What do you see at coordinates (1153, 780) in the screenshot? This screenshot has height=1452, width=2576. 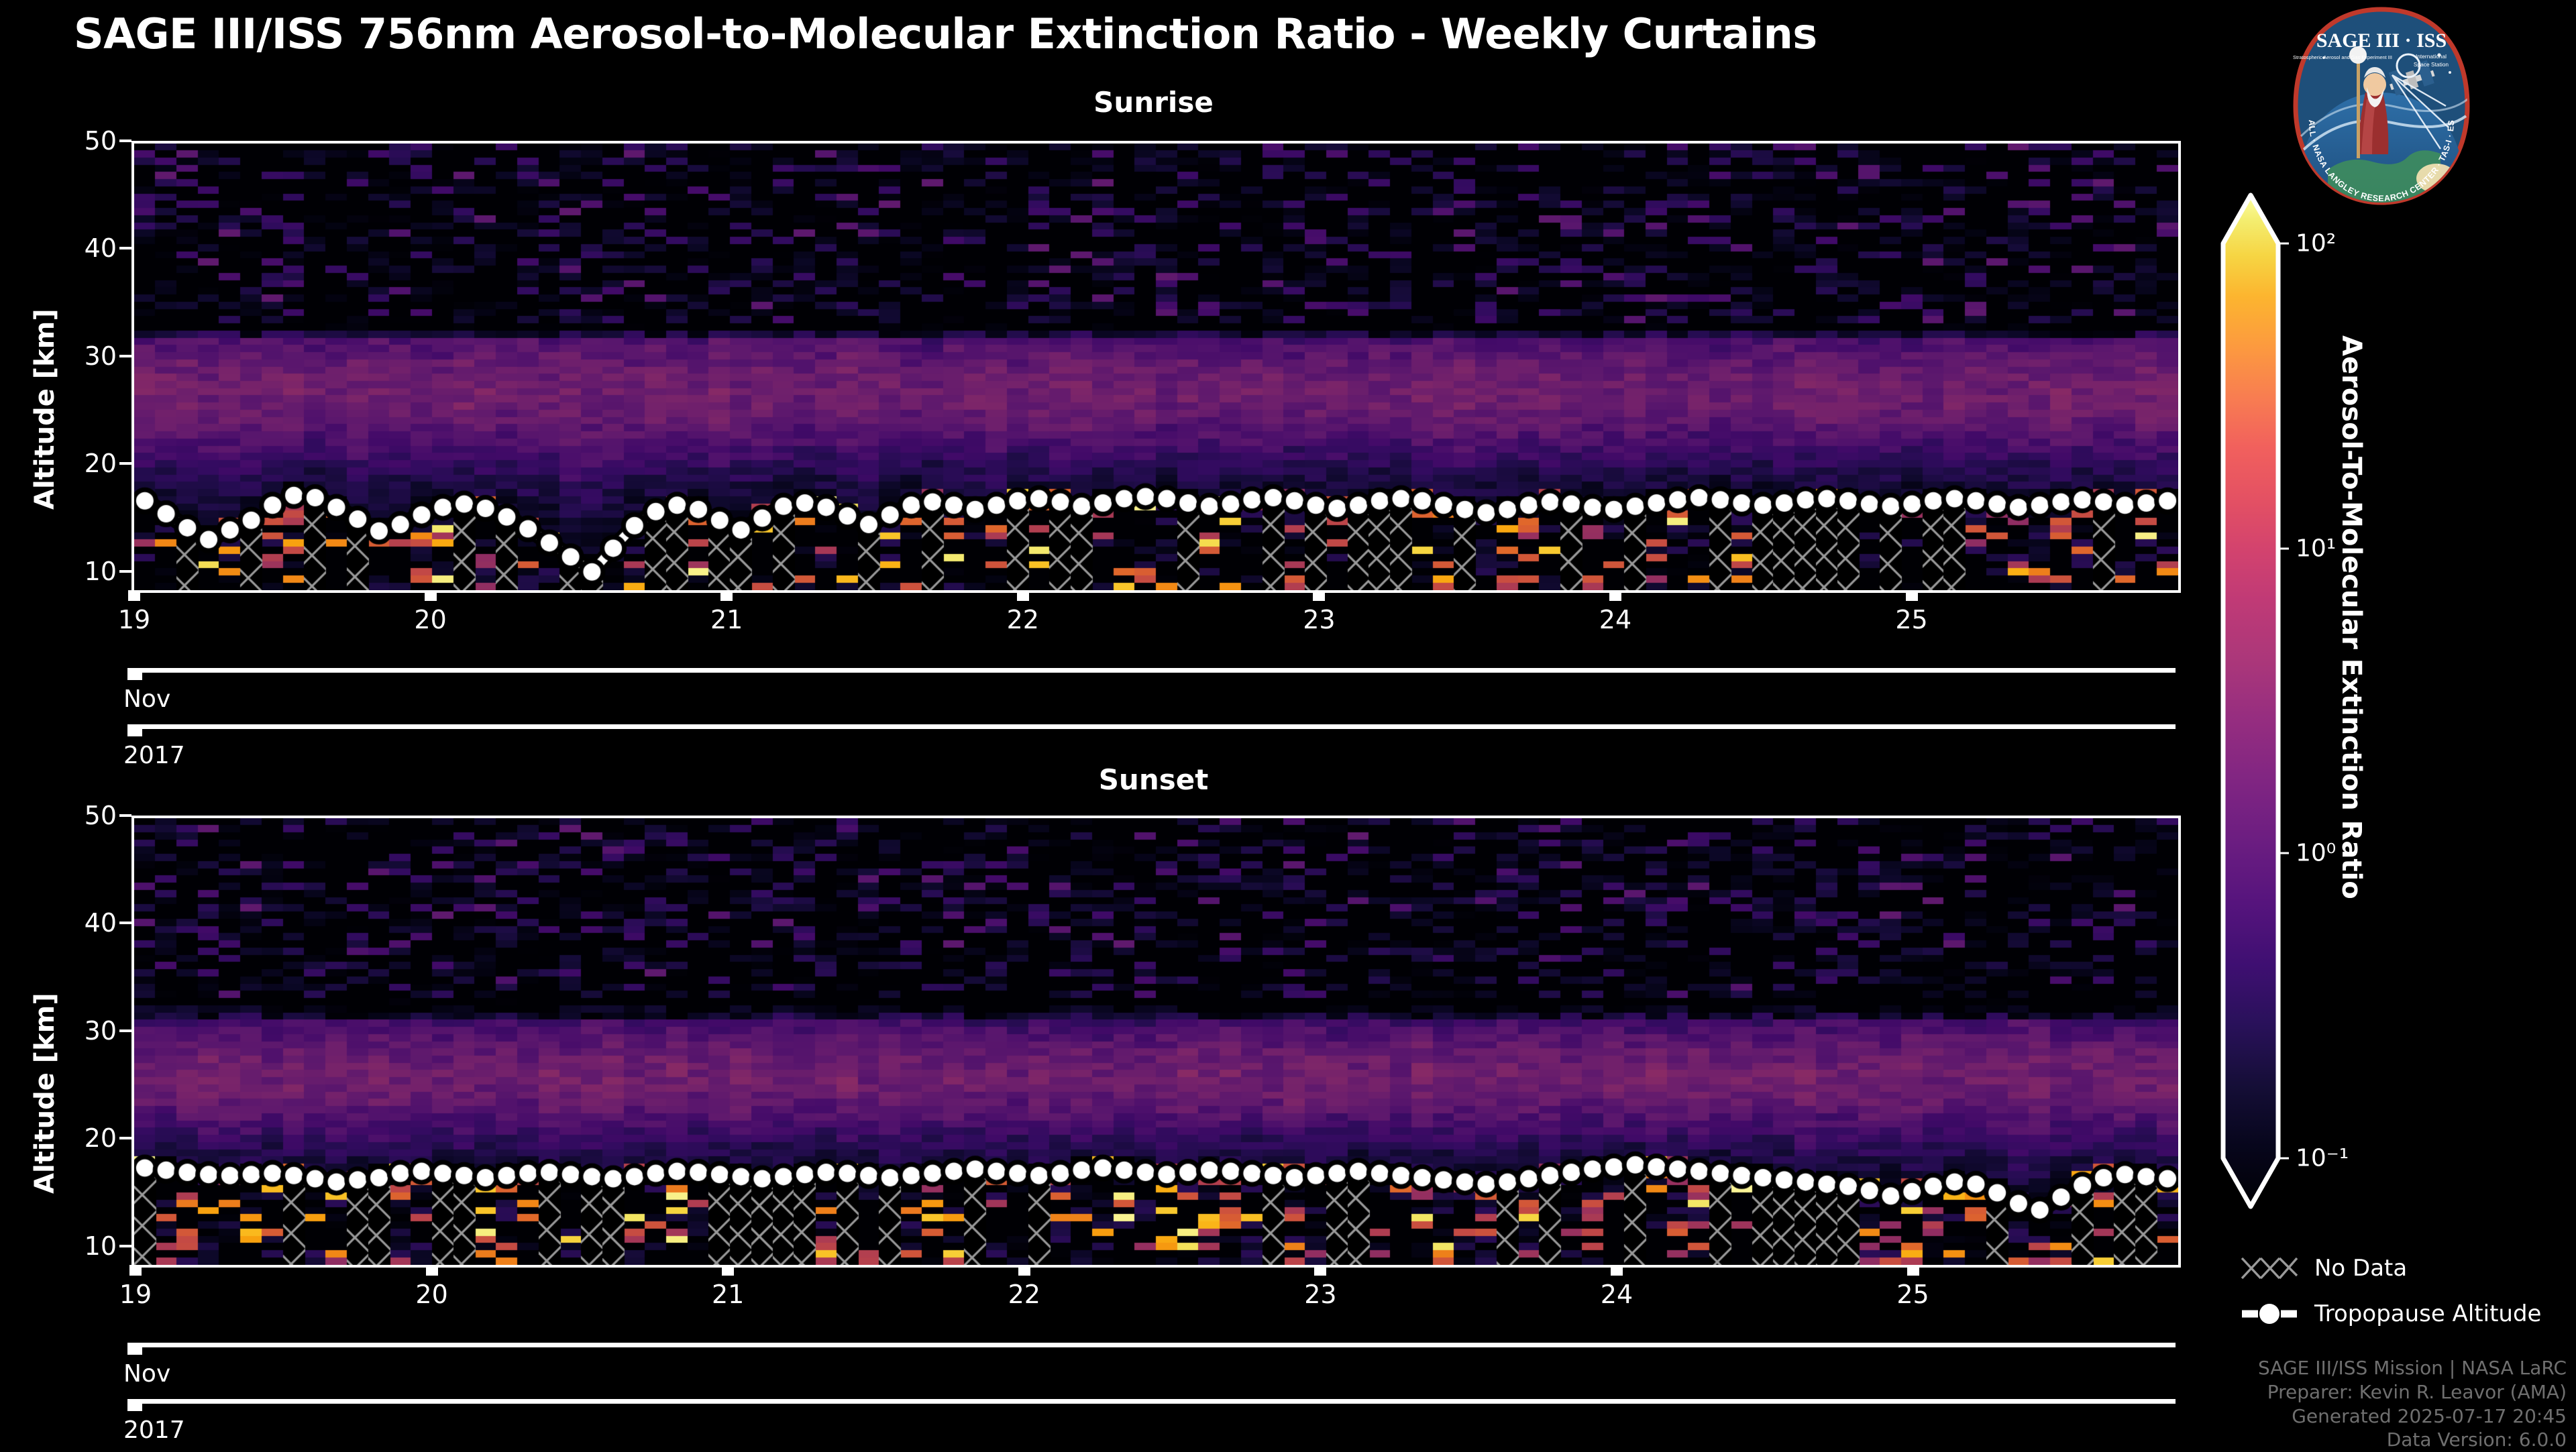 I see `panel-title-sunset: Sunset` at bounding box center [1153, 780].